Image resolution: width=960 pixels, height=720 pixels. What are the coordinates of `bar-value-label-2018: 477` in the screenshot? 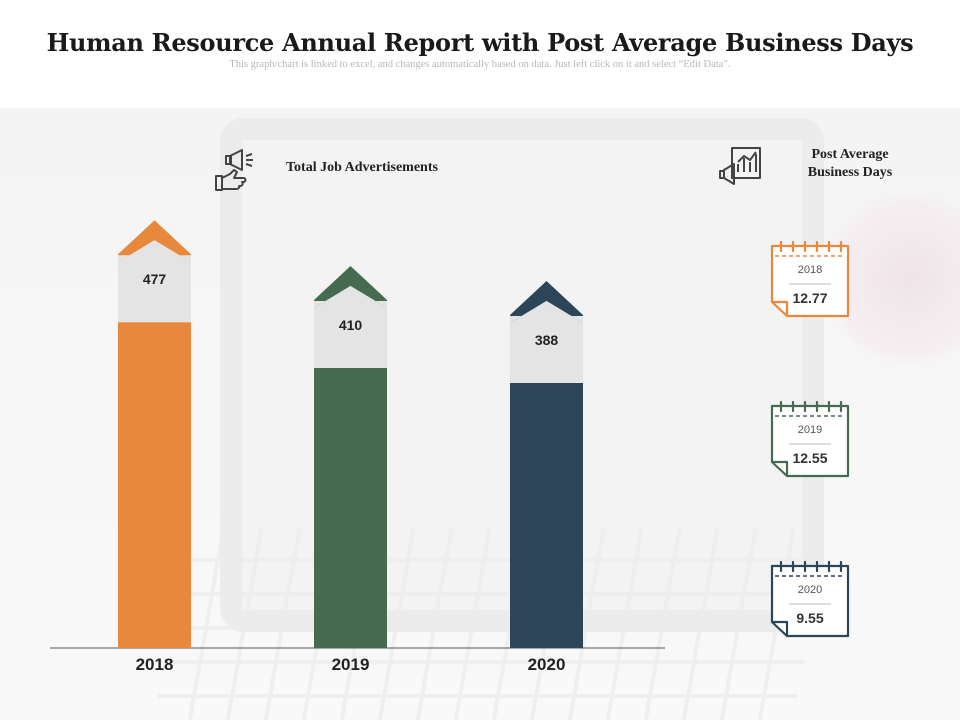 It's located at (155, 279).